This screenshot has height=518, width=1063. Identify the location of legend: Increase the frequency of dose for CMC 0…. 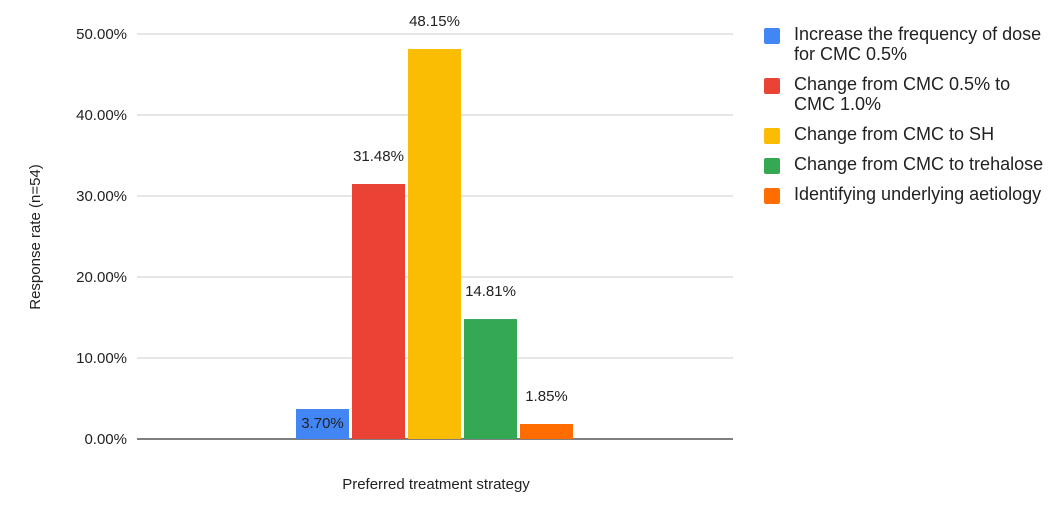
(909, 119).